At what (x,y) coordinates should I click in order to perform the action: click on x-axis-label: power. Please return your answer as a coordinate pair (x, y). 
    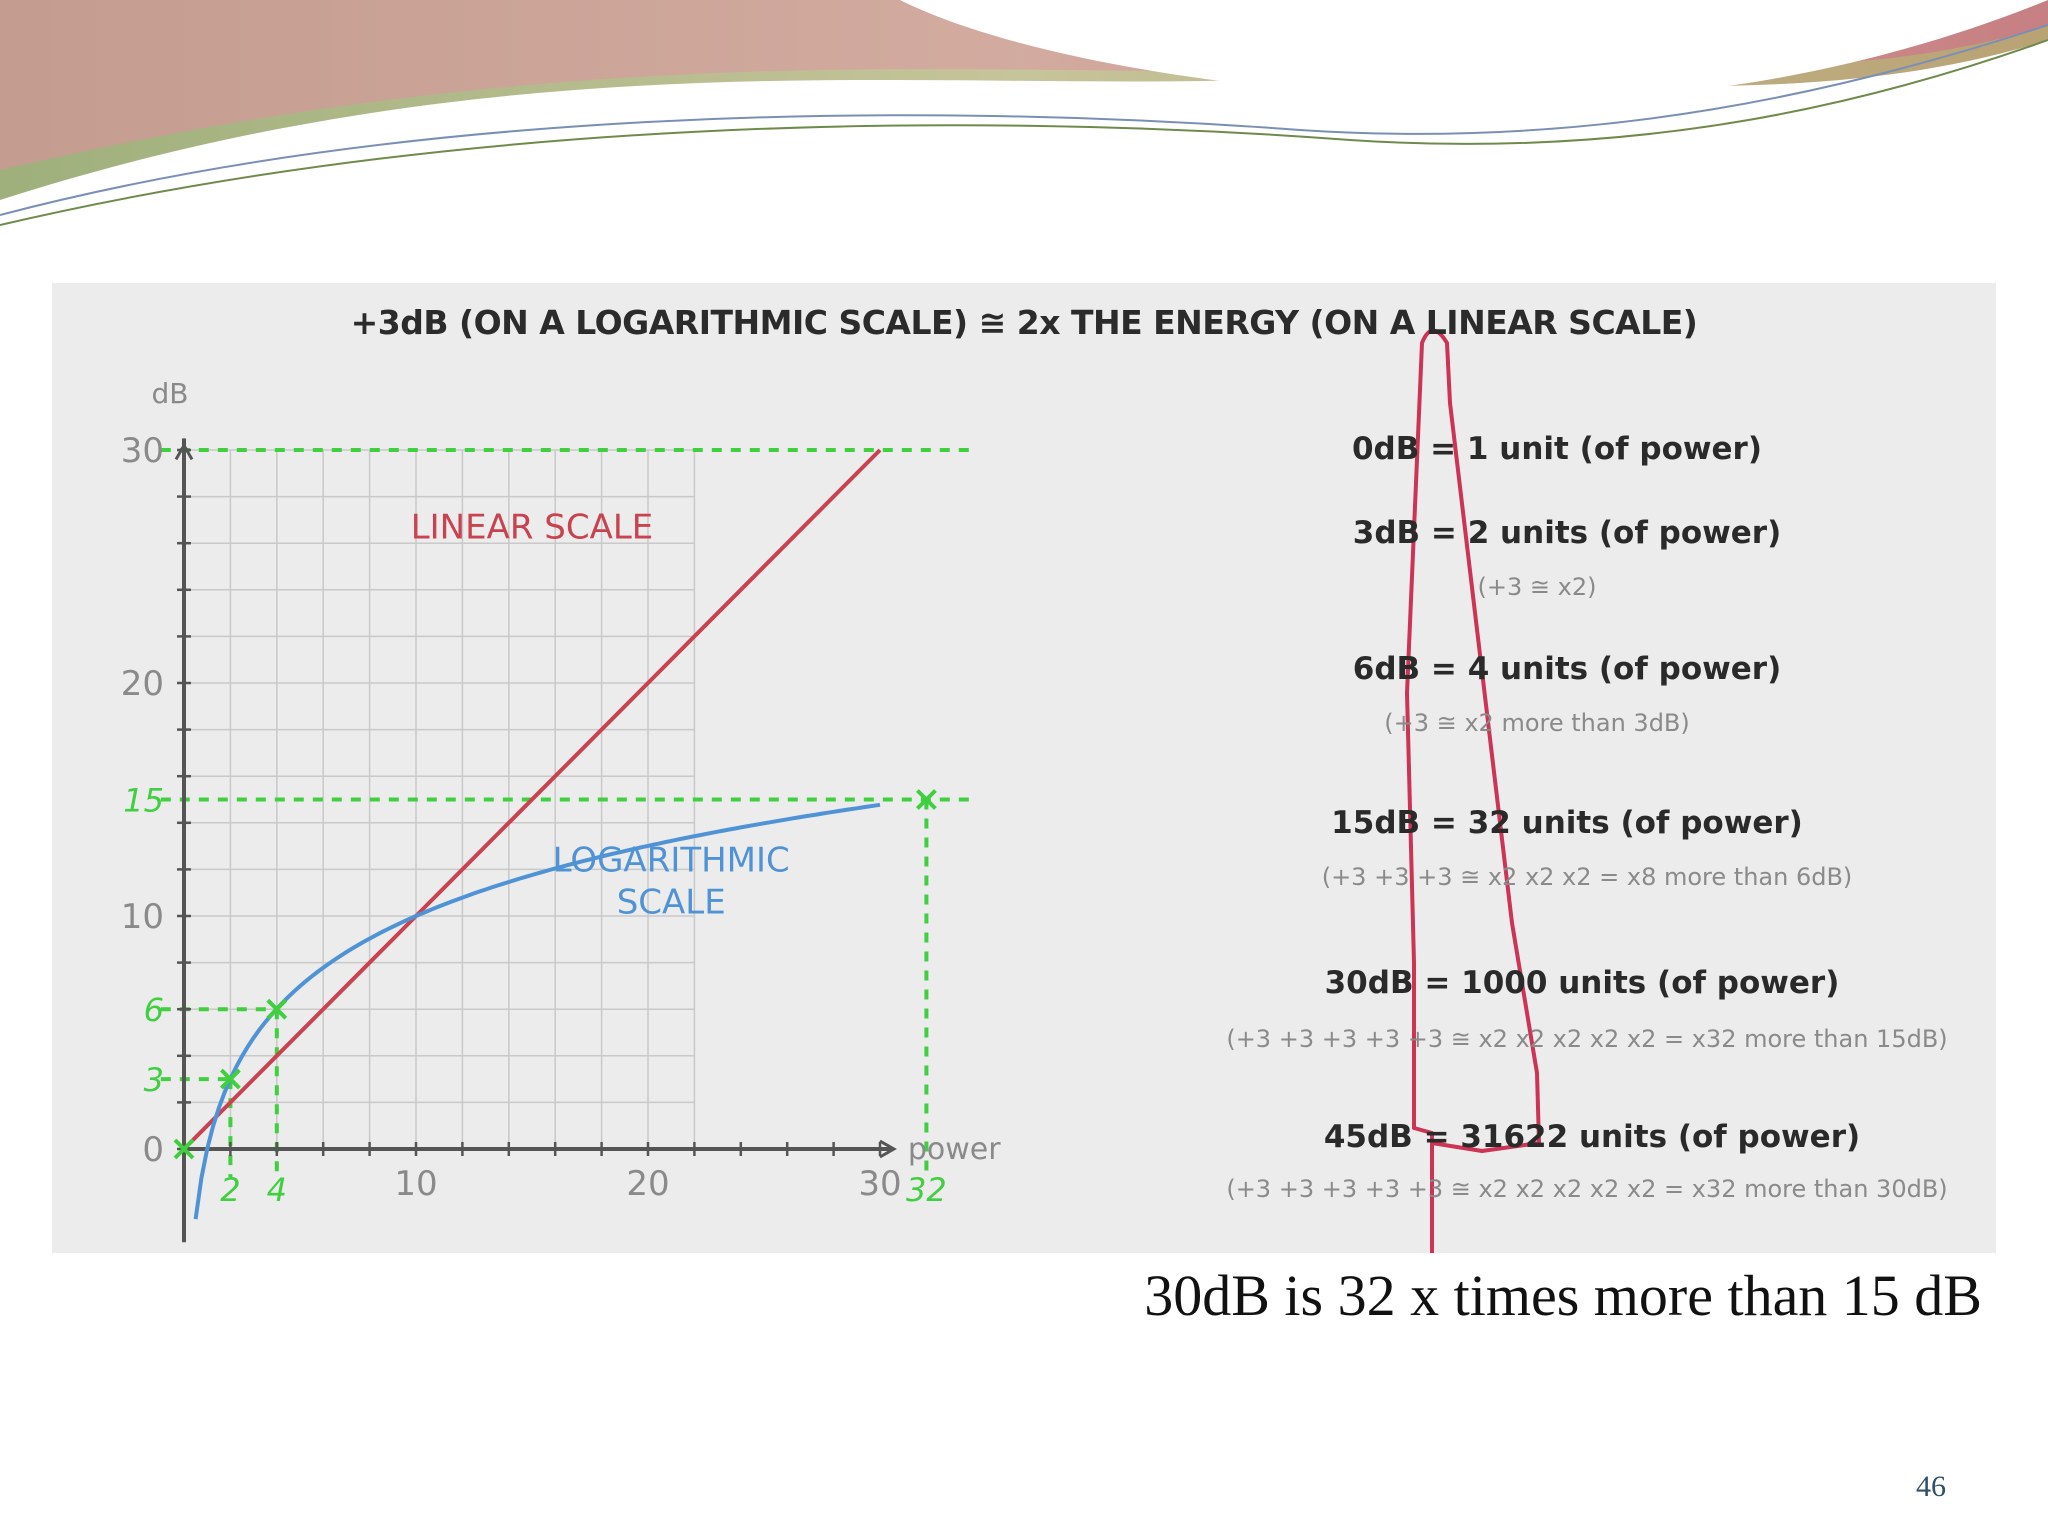
    Looking at the image, I should click on (954, 1149).